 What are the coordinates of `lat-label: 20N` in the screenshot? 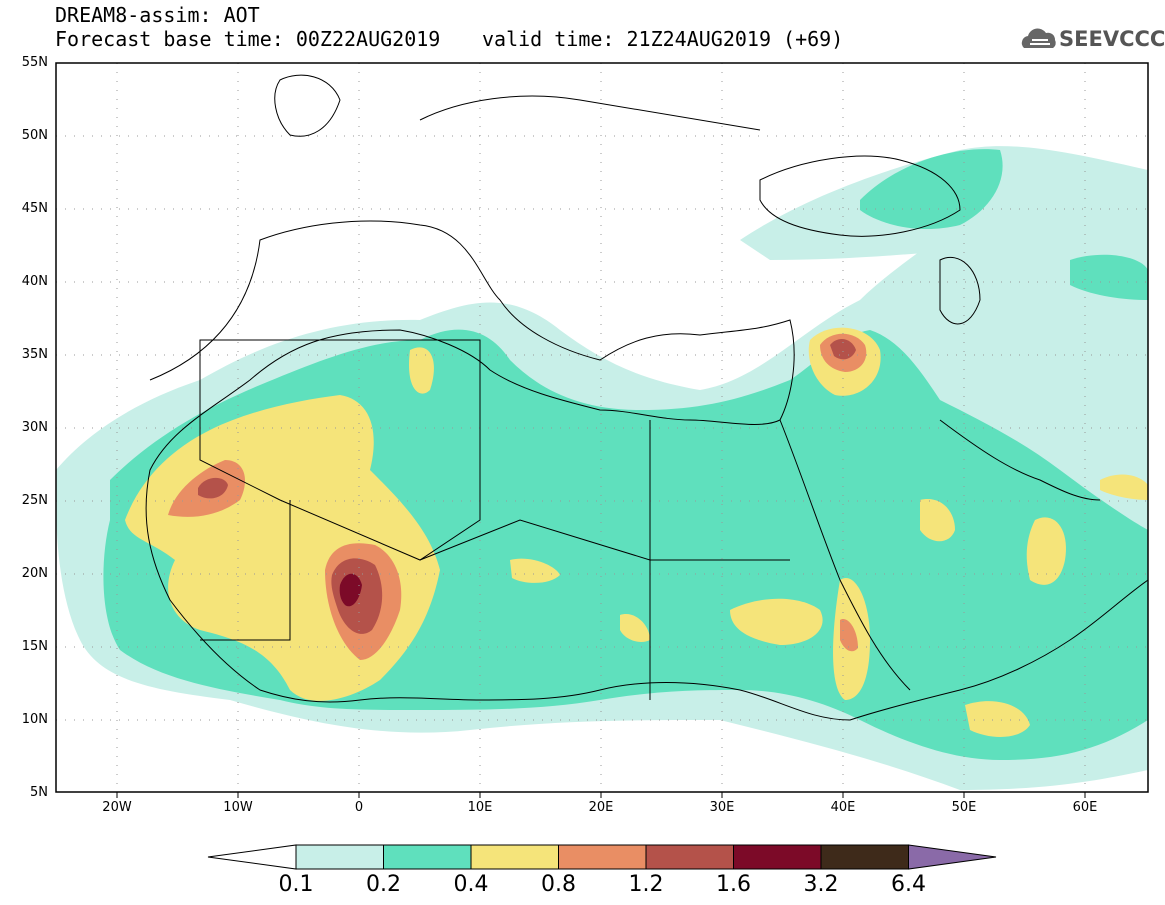 It's located at (34, 573).